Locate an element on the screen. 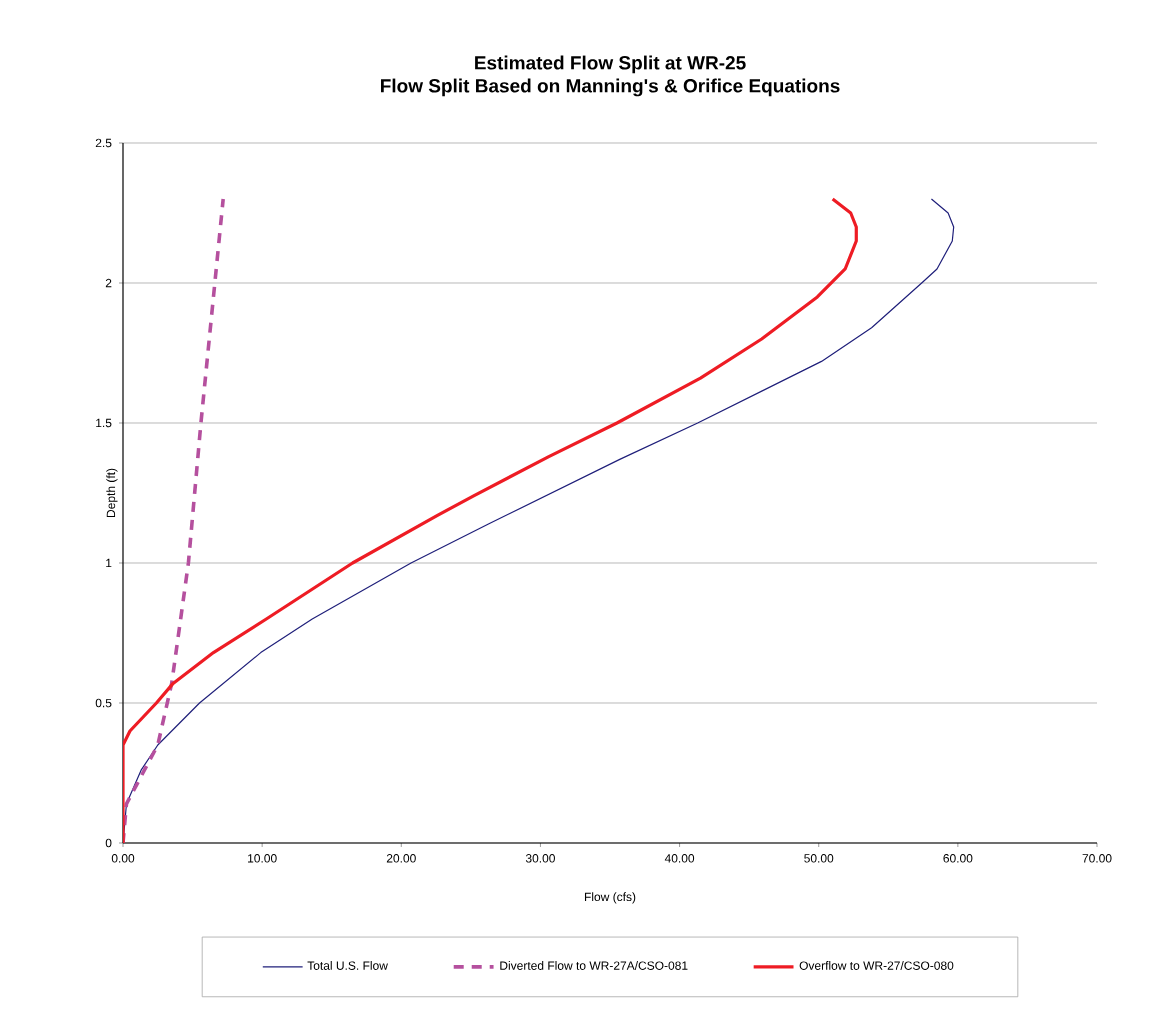 The height and width of the screenshot is (1016, 1154). x-tick-label: 60.00 is located at coordinates (958, 858).